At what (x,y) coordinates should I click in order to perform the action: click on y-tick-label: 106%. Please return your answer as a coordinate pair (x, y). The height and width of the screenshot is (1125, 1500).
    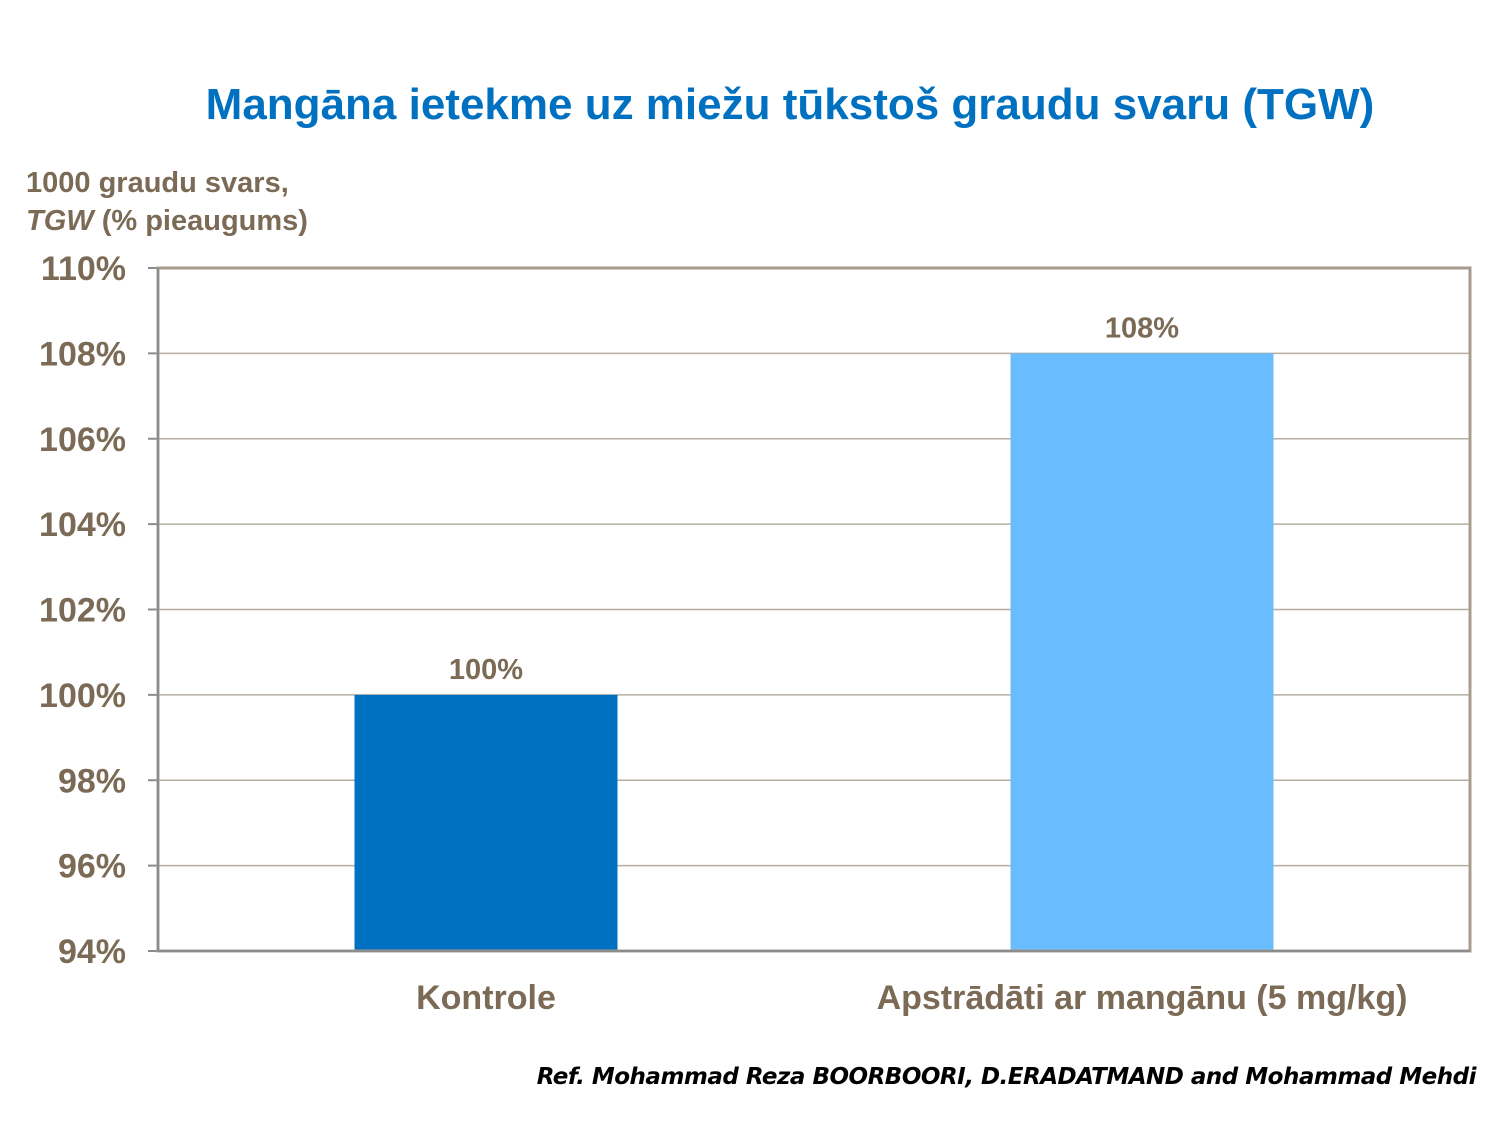
    Looking at the image, I should click on (82, 440).